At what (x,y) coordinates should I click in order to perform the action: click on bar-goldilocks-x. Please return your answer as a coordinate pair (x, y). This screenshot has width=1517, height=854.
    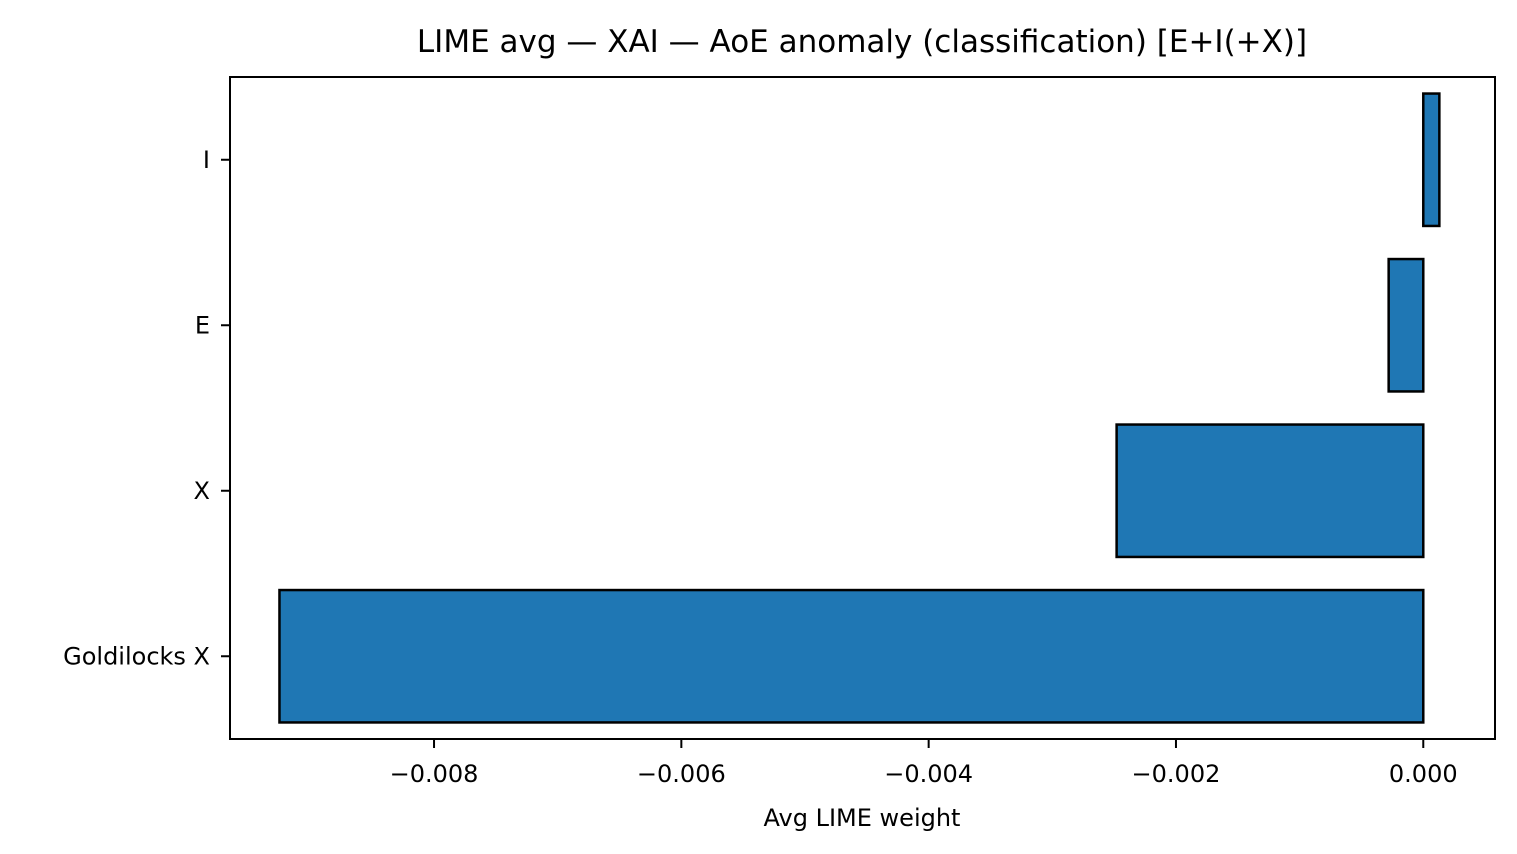
    Looking at the image, I should click on (851, 656).